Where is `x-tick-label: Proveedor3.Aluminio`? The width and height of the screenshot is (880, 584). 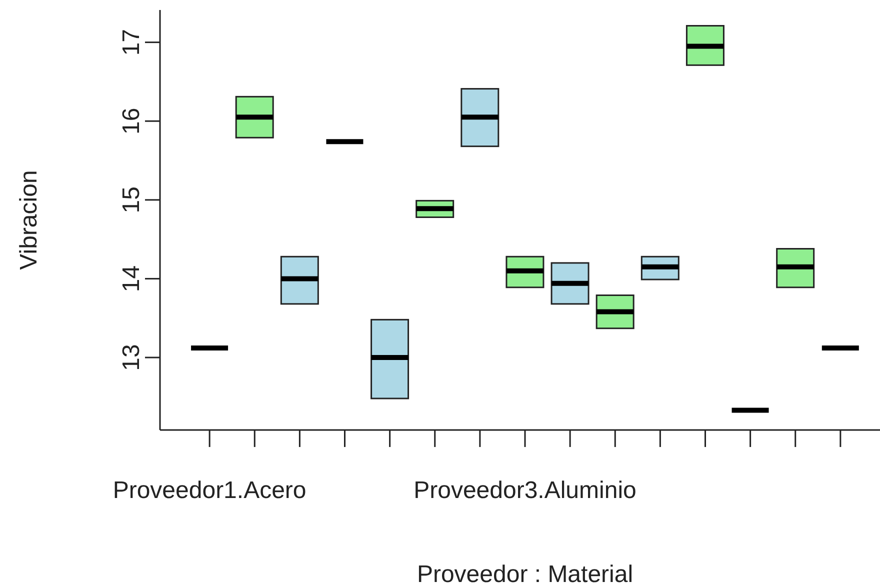
x-tick-label: Proveedor3.Aluminio is located at coordinates (525, 490).